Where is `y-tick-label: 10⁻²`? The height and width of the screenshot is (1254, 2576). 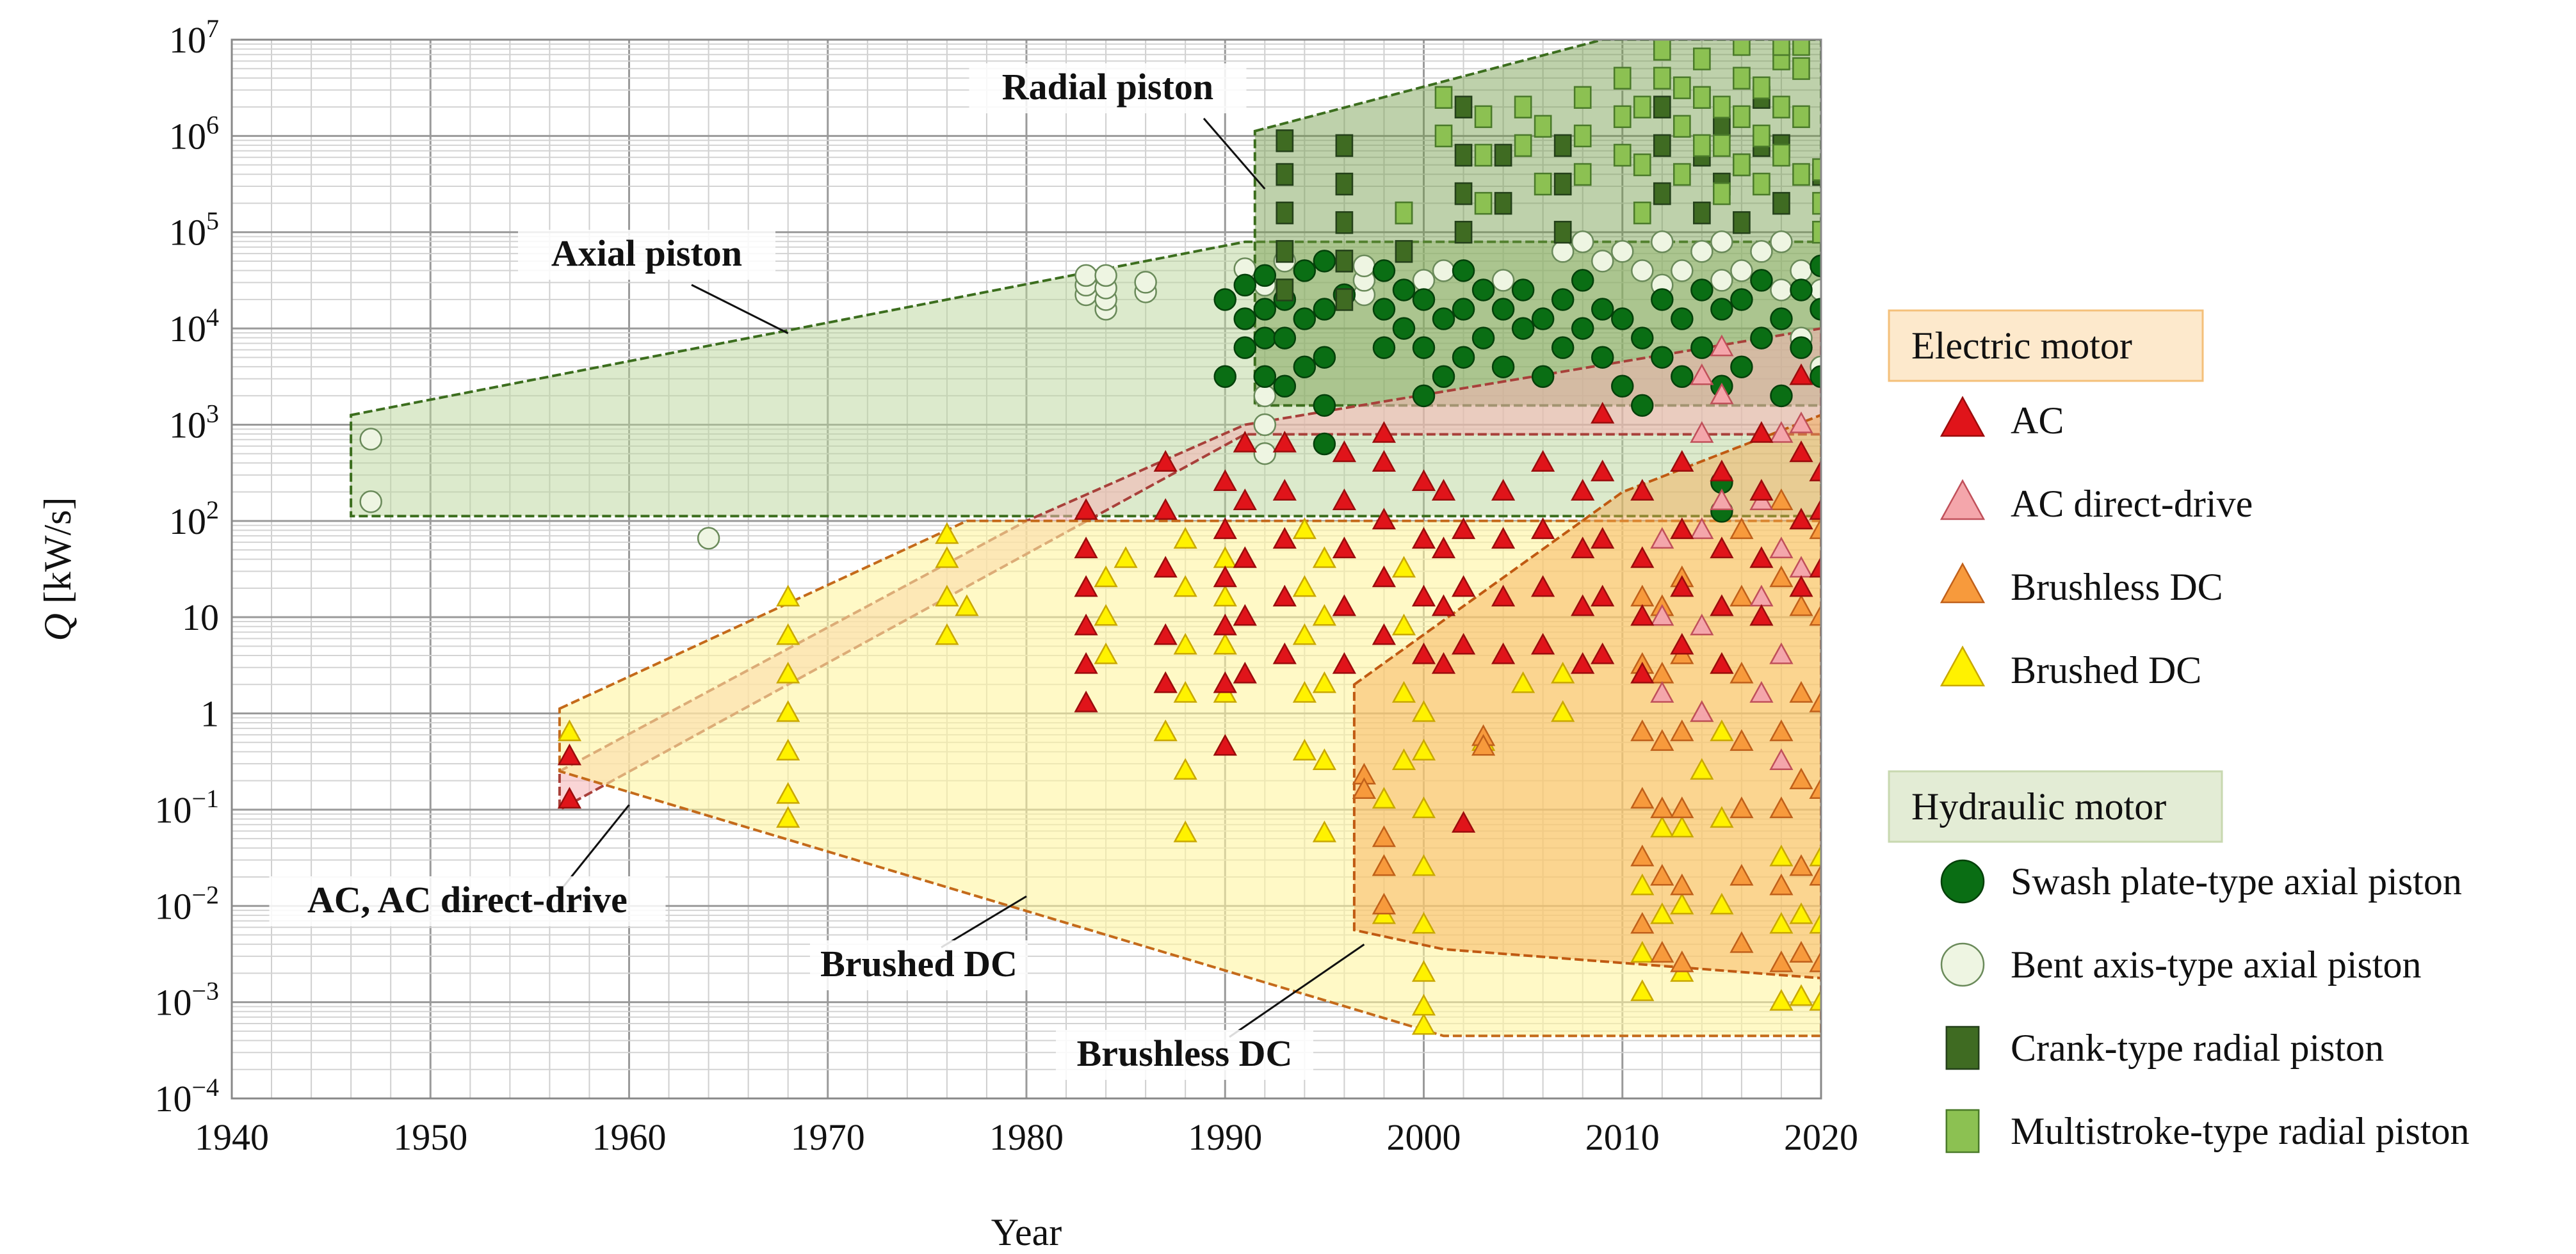 y-tick-label: 10⁻² is located at coordinates (186, 903).